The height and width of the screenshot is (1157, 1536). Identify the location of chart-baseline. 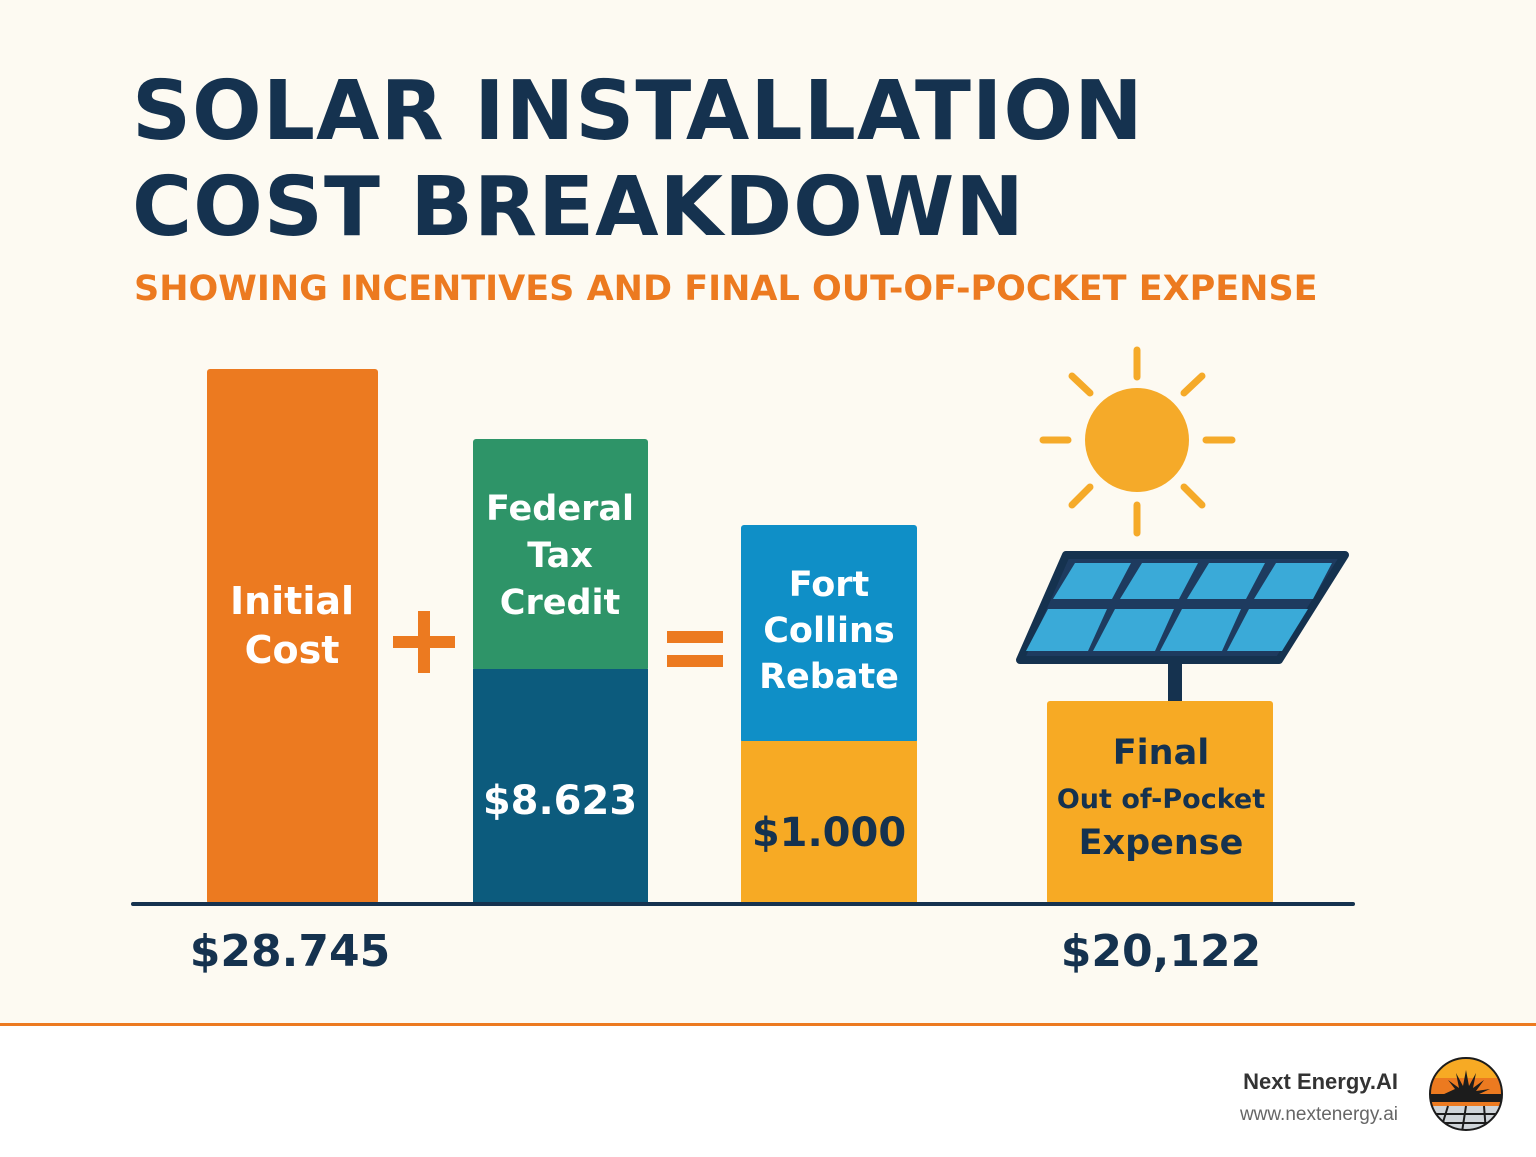
(743, 904).